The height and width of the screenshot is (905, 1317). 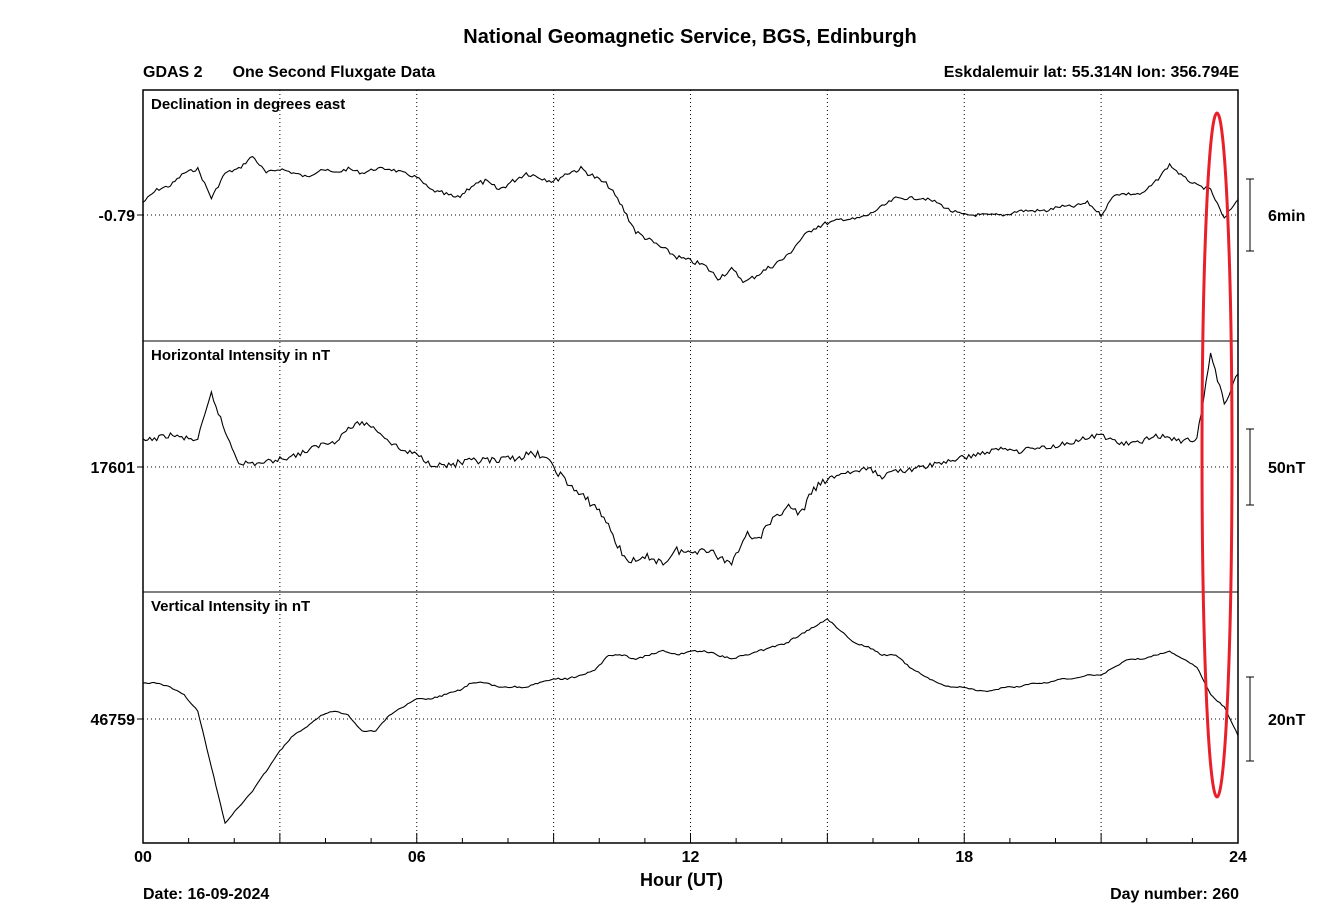 What do you see at coordinates (248, 104) in the screenshot?
I see `panel-title: Declination in degrees east` at bounding box center [248, 104].